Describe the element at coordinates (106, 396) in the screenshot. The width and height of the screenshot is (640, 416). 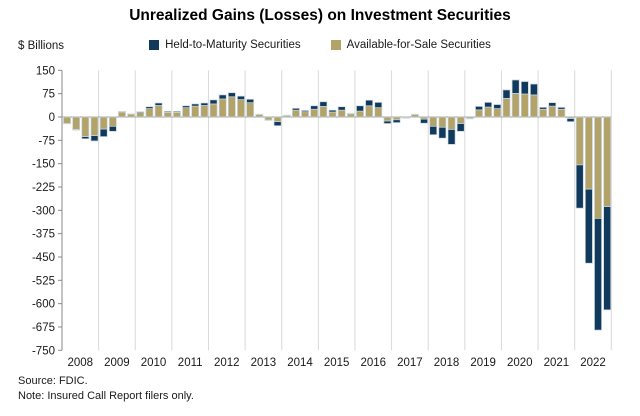
I see `filers-note: Note: Insured Call Report filers only.` at that location.